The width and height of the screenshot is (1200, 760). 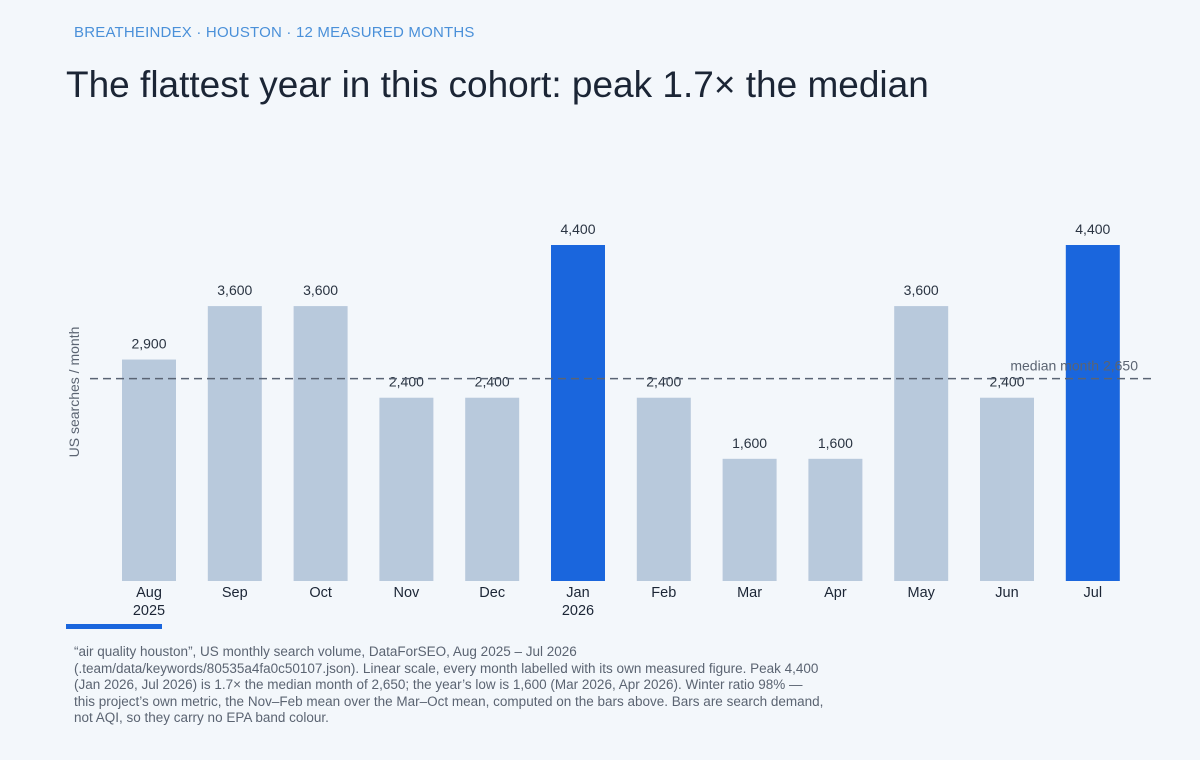 What do you see at coordinates (663, 593) in the screenshot?
I see `x-tick-label: Feb` at bounding box center [663, 593].